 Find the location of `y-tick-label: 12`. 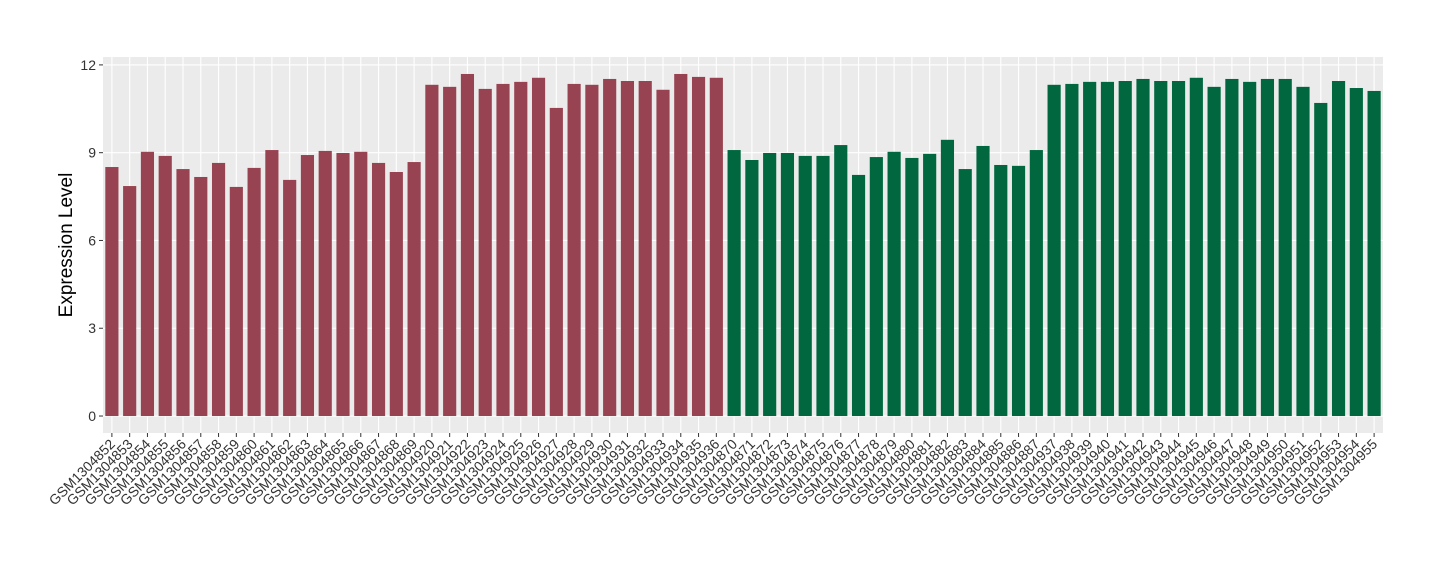

y-tick-label: 12 is located at coordinates (88, 65).